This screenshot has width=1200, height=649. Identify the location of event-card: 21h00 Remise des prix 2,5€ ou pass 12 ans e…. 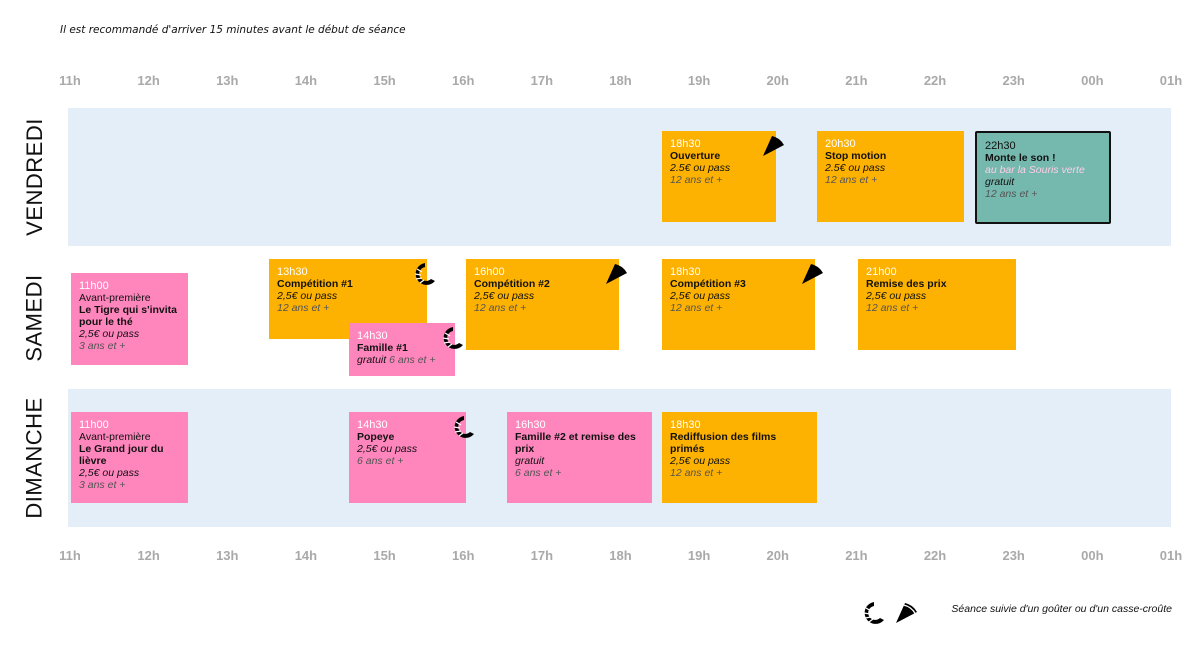
(937, 304).